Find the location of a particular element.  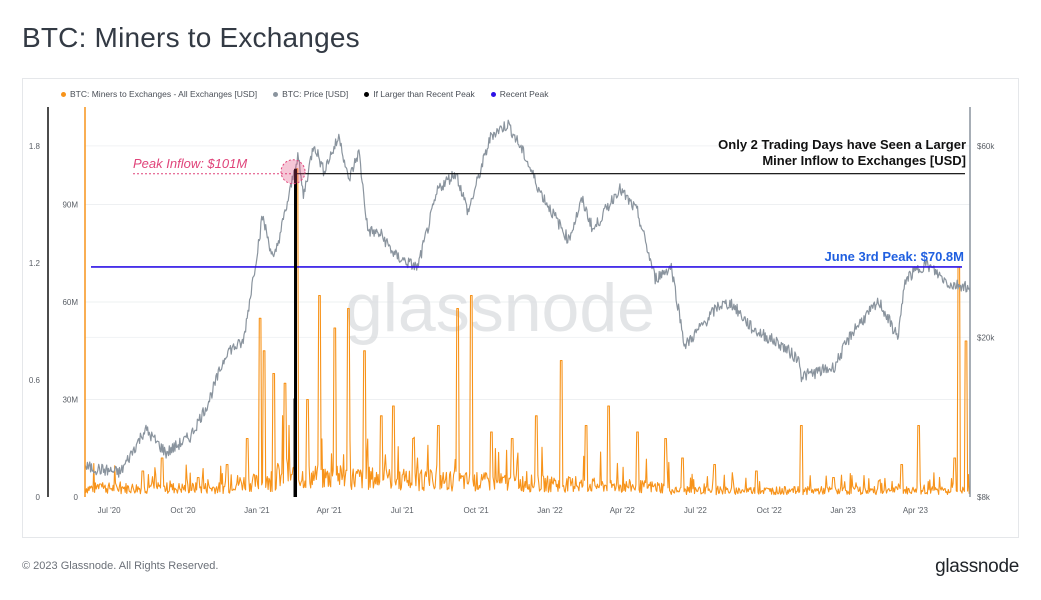

x-axis-tick-label: Jan '22 is located at coordinates (550, 510).